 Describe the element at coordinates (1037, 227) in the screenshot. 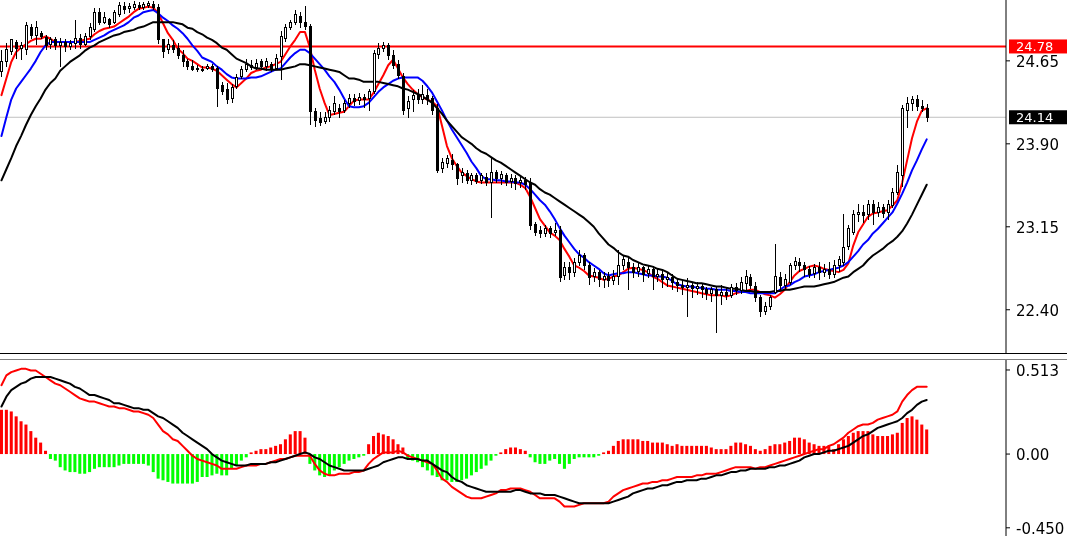

I see `y-tick-label: 23.15` at that location.